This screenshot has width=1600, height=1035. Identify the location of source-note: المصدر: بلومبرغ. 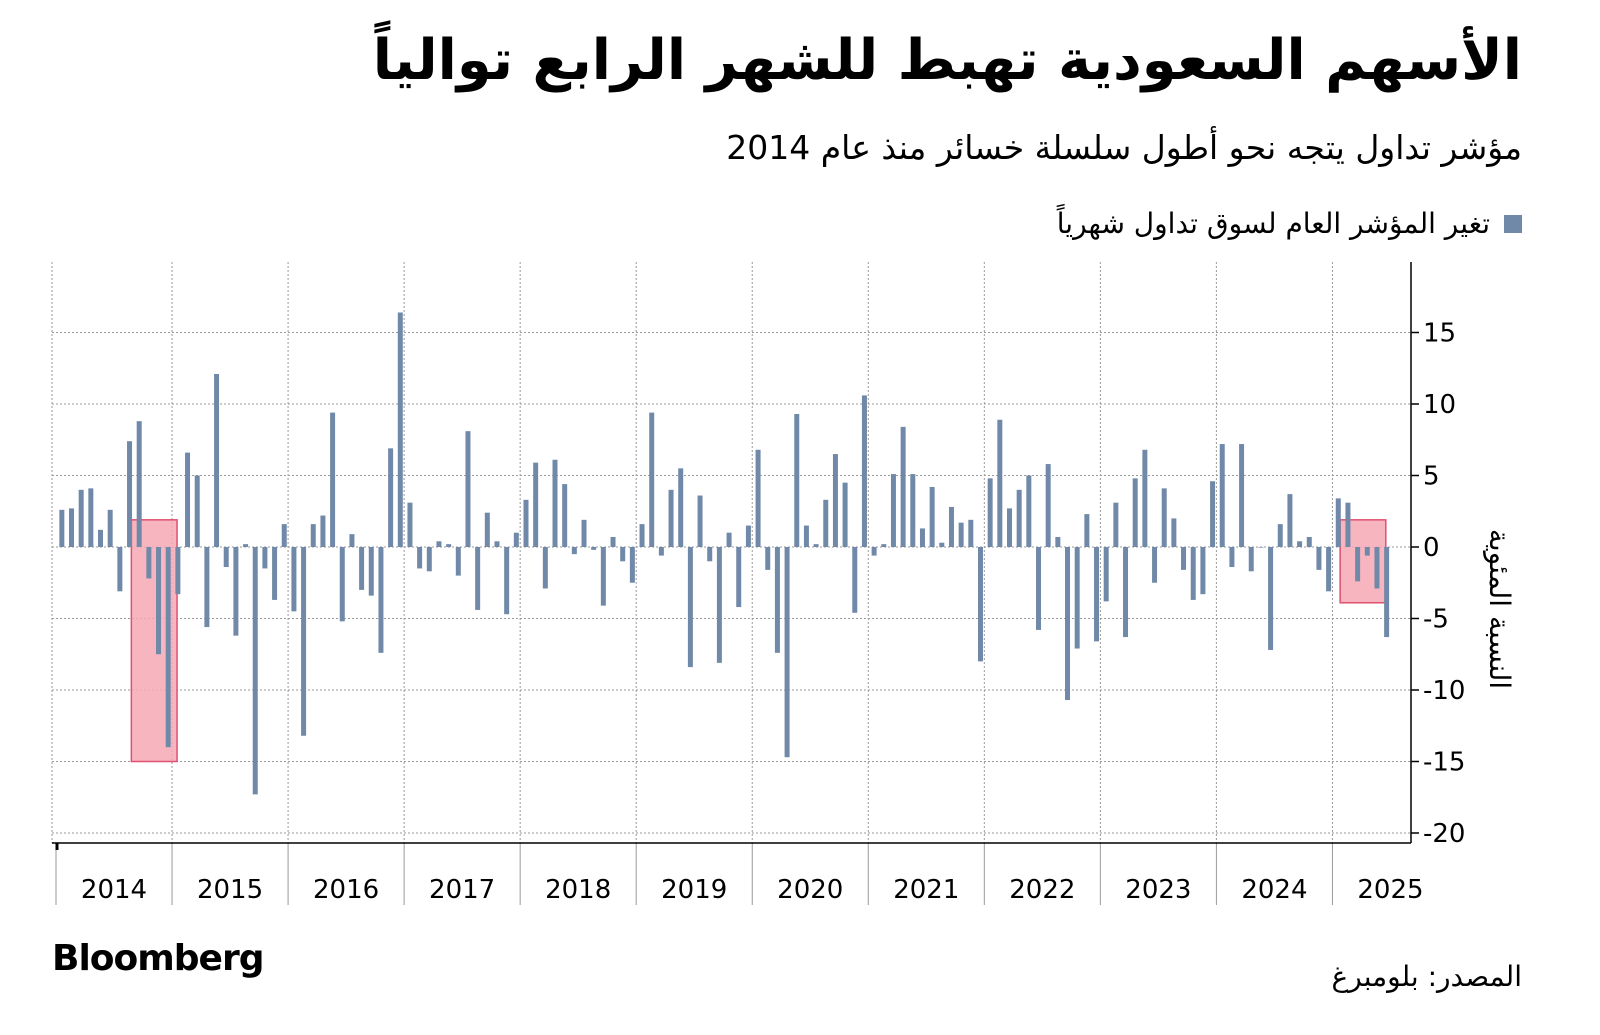
(1426, 976).